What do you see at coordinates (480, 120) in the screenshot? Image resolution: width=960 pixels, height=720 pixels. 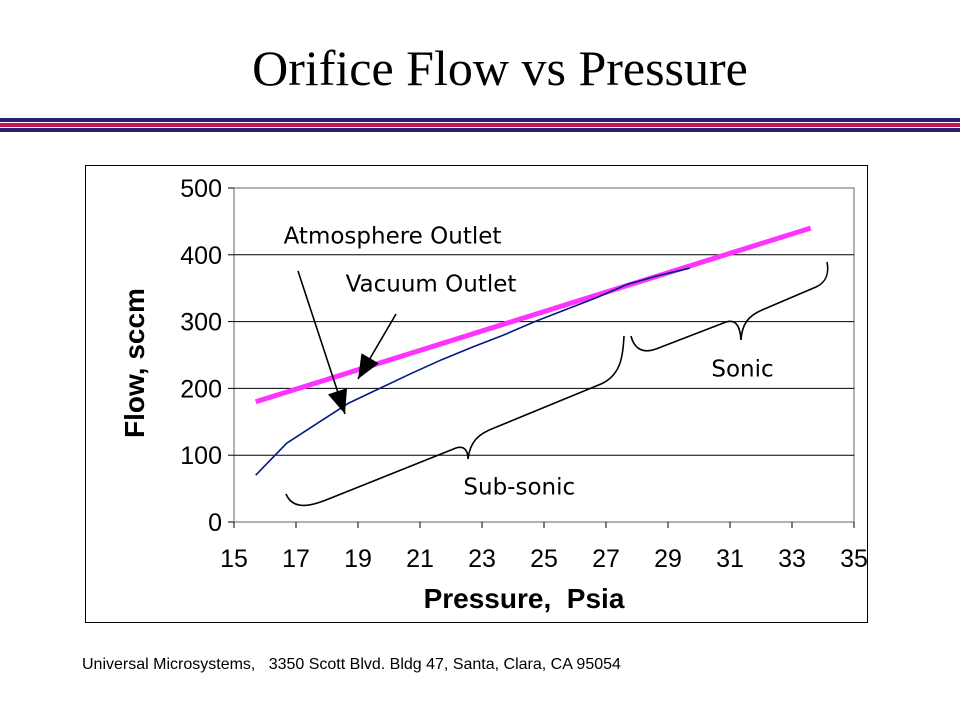 I see `title-rule-band-top` at bounding box center [480, 120].